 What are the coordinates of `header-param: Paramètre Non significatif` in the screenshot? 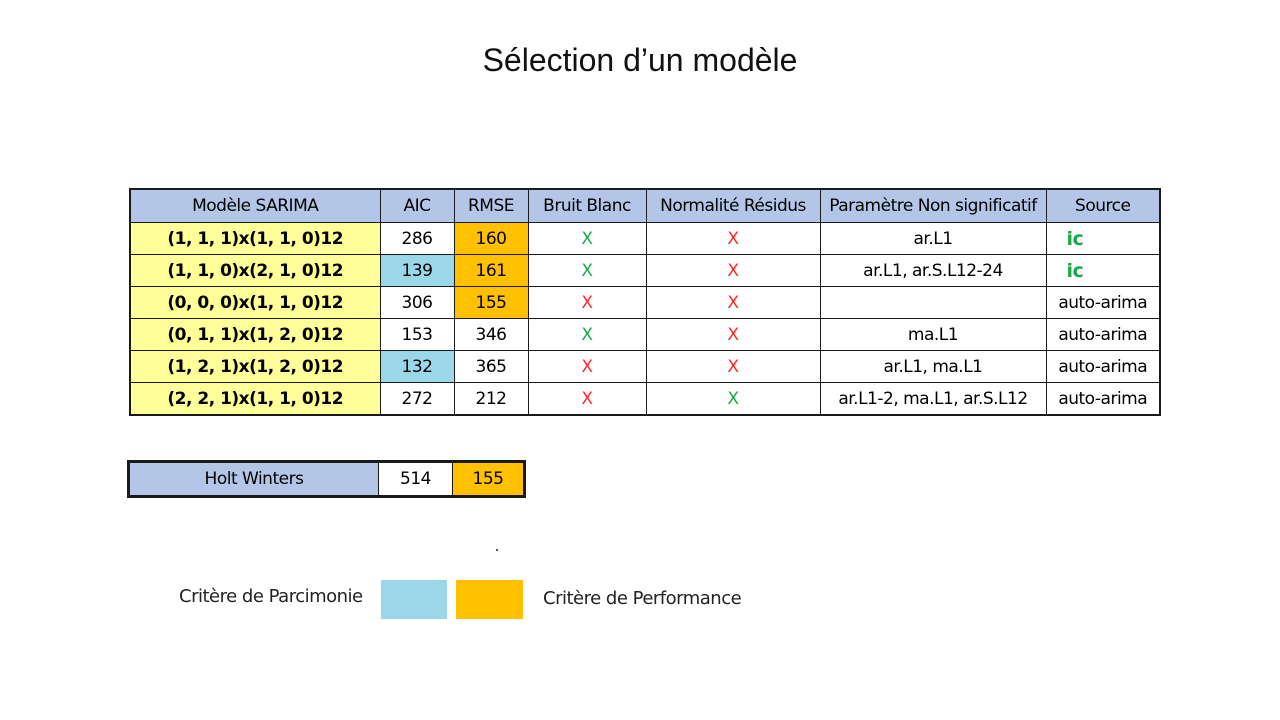 It's located at (933, 205).